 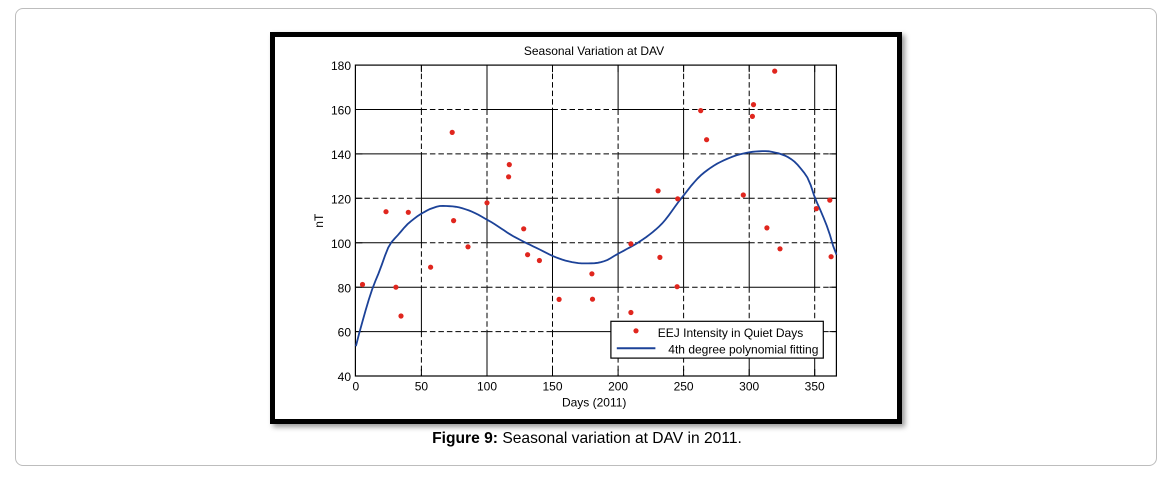 What do you see at coordinates (345, 377) in the screenshot?
I see `svg-text: 40` at bounding box center [345, 377].